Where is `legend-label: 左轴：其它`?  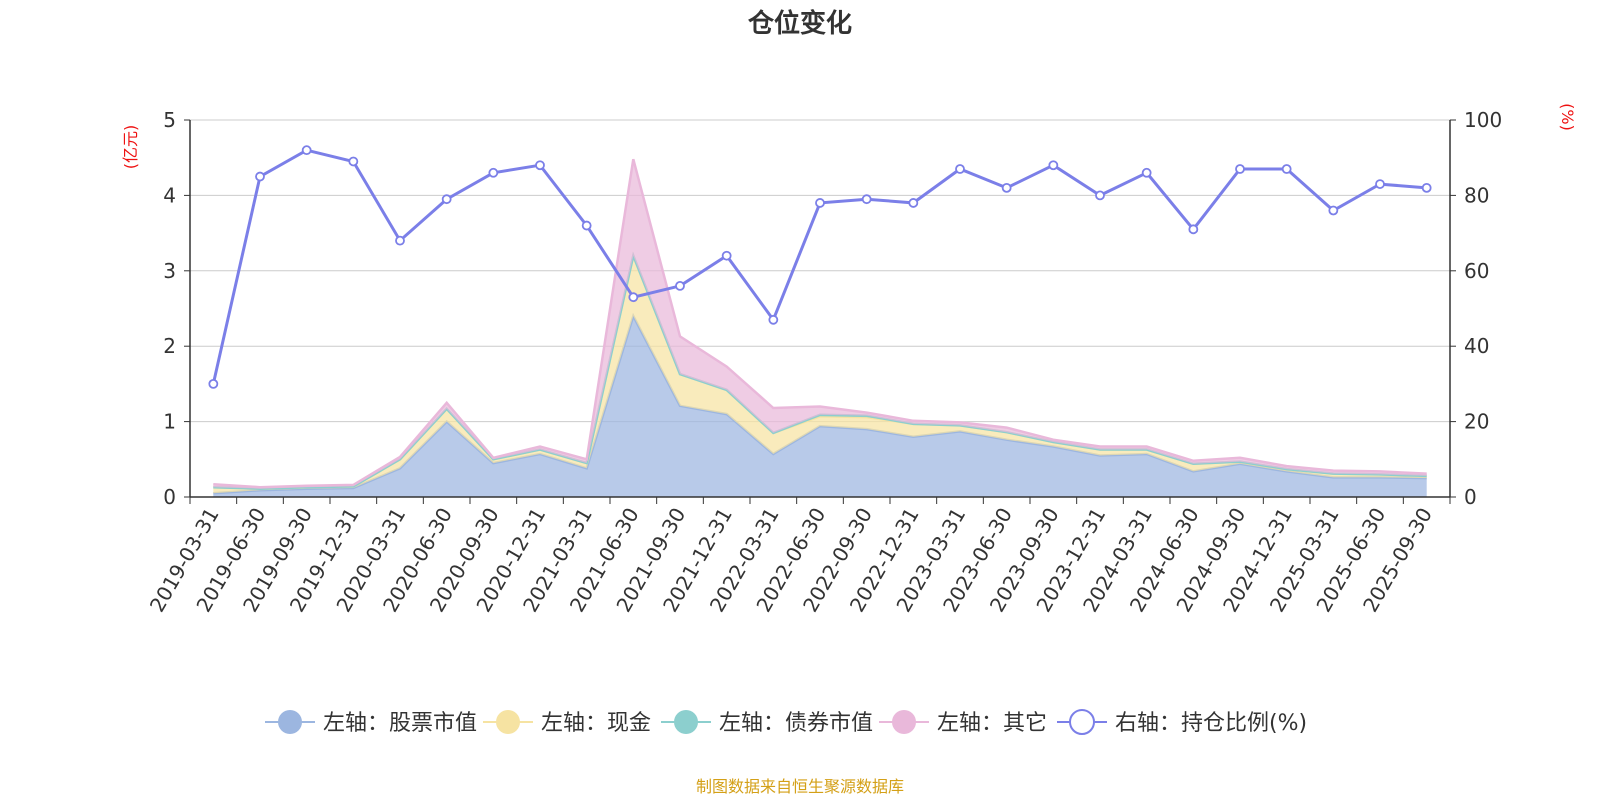 legend-label: 左轴：其它 is located at coordinates (992, 723).